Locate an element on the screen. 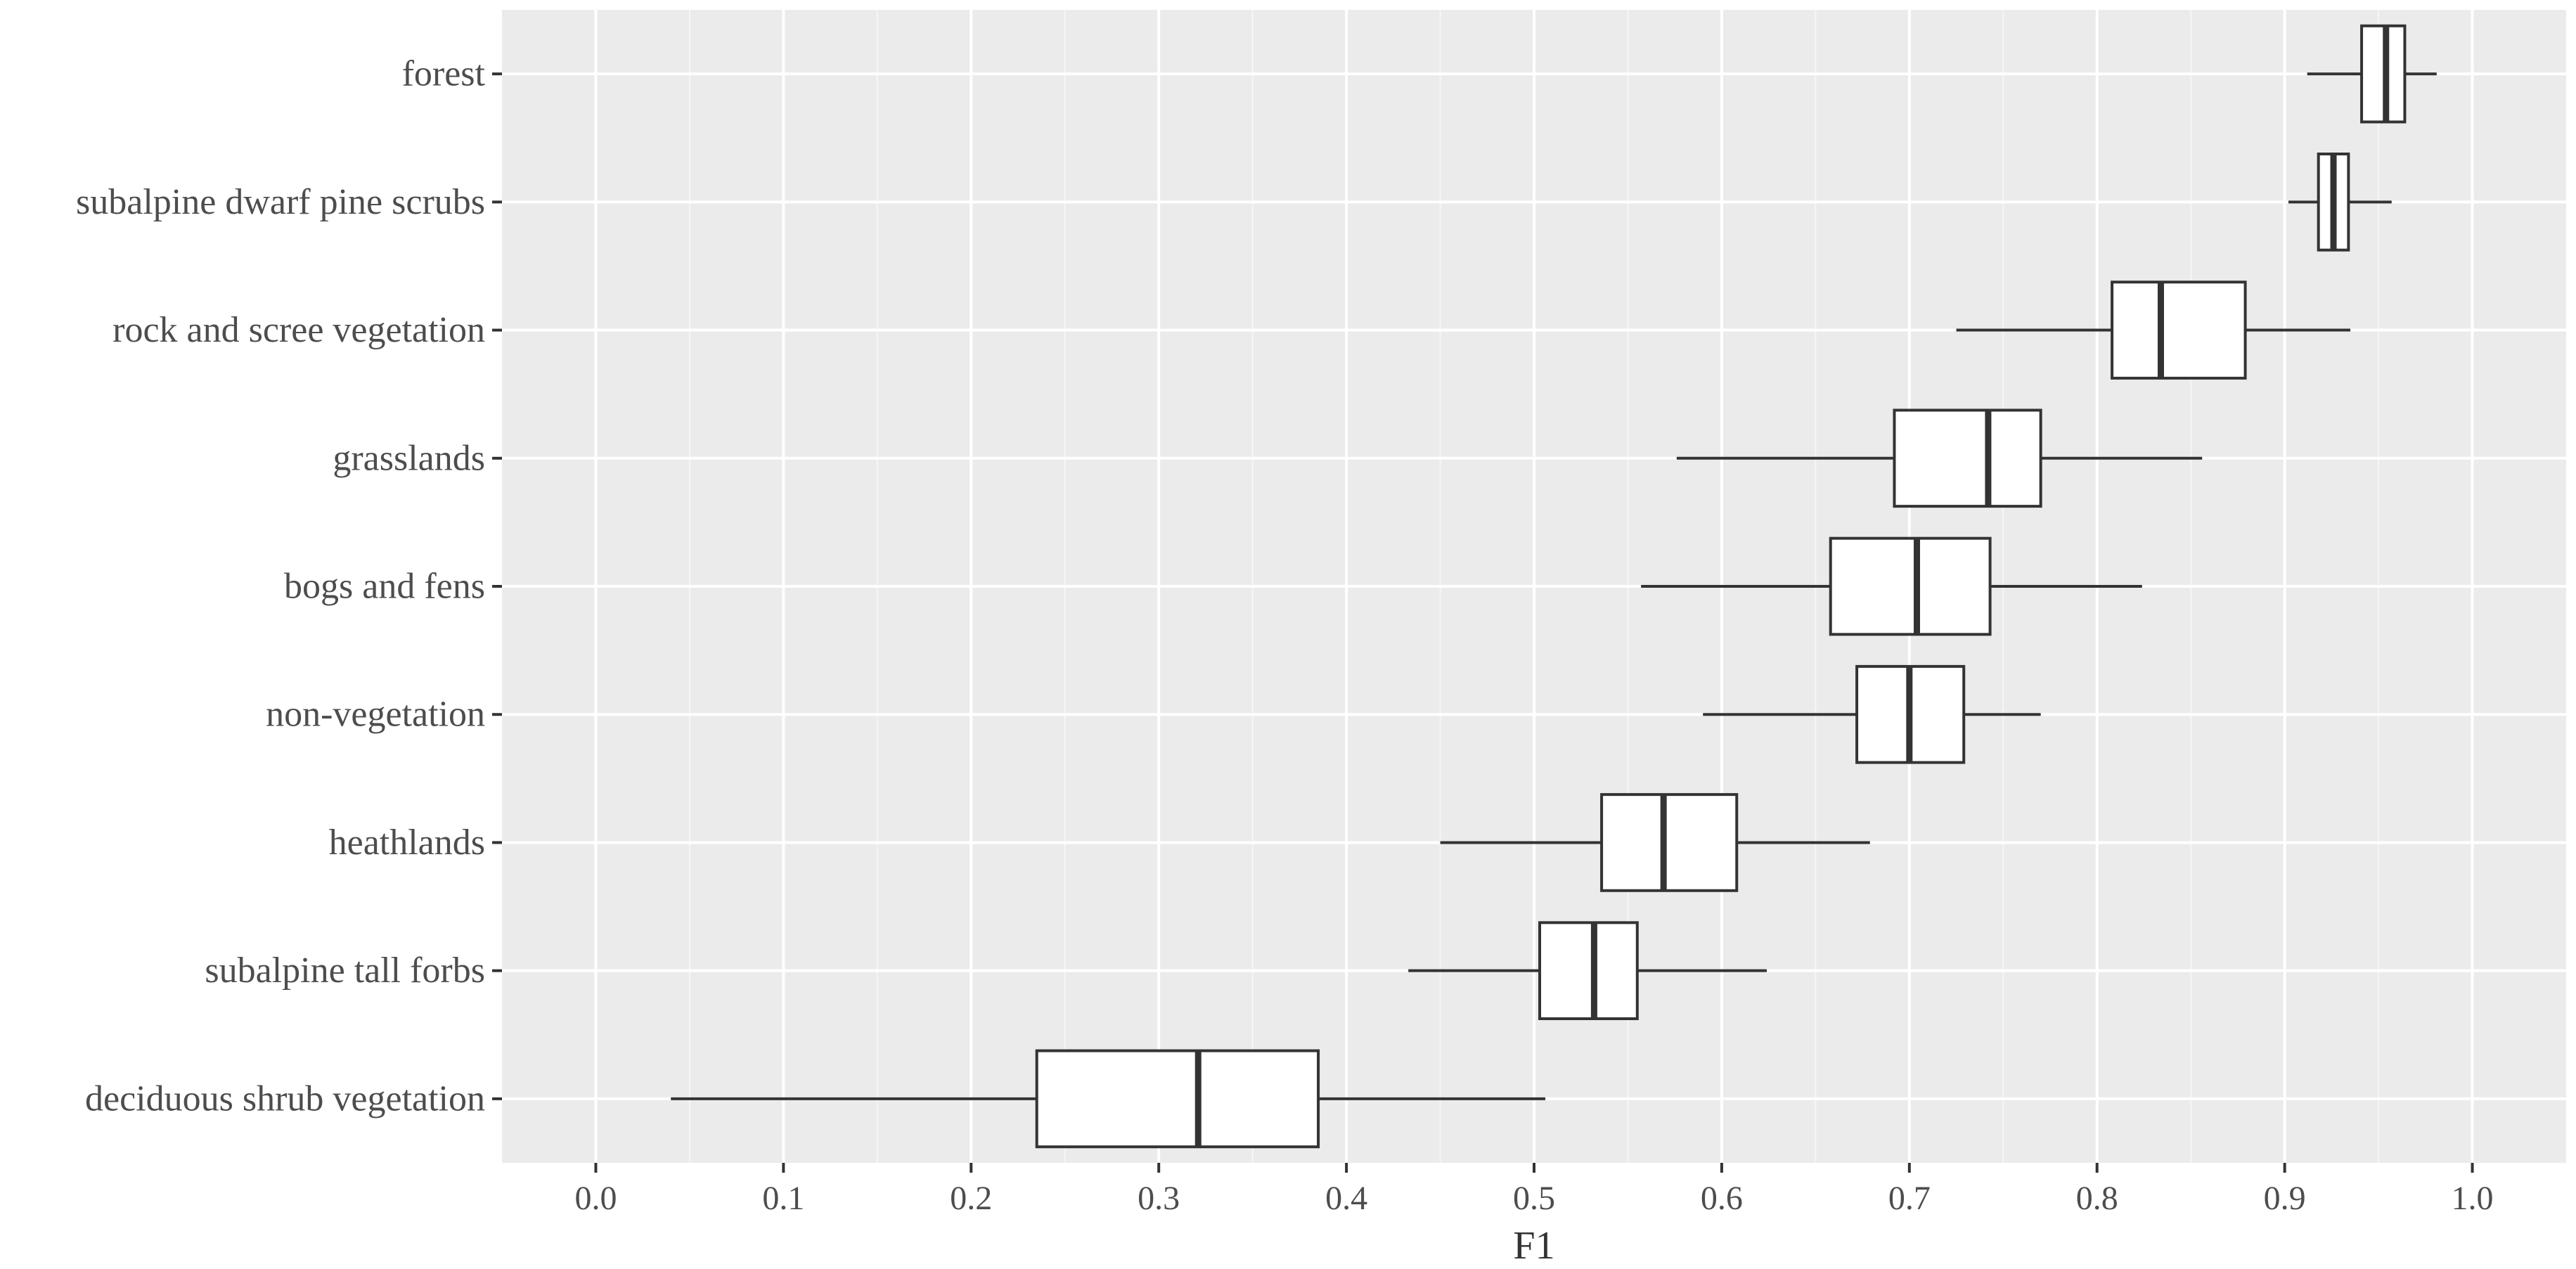 The width and height of the screenshot is (2576, 1269). box-deciduous-shrub-vegetation is located at coordinates (1108, 1099).